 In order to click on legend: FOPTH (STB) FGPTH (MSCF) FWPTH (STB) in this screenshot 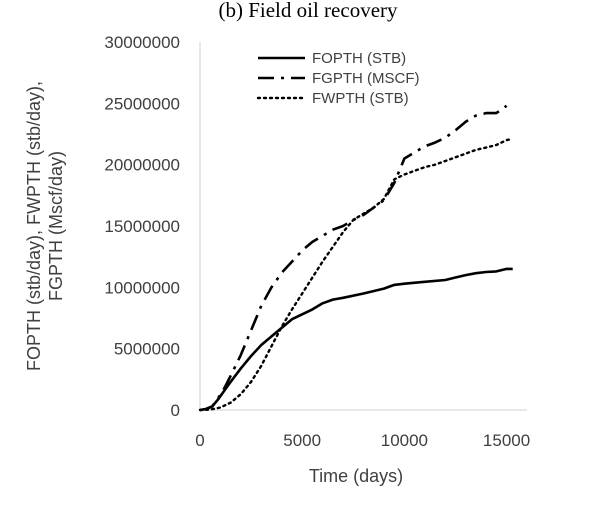, I will do `click(337, 78)`.